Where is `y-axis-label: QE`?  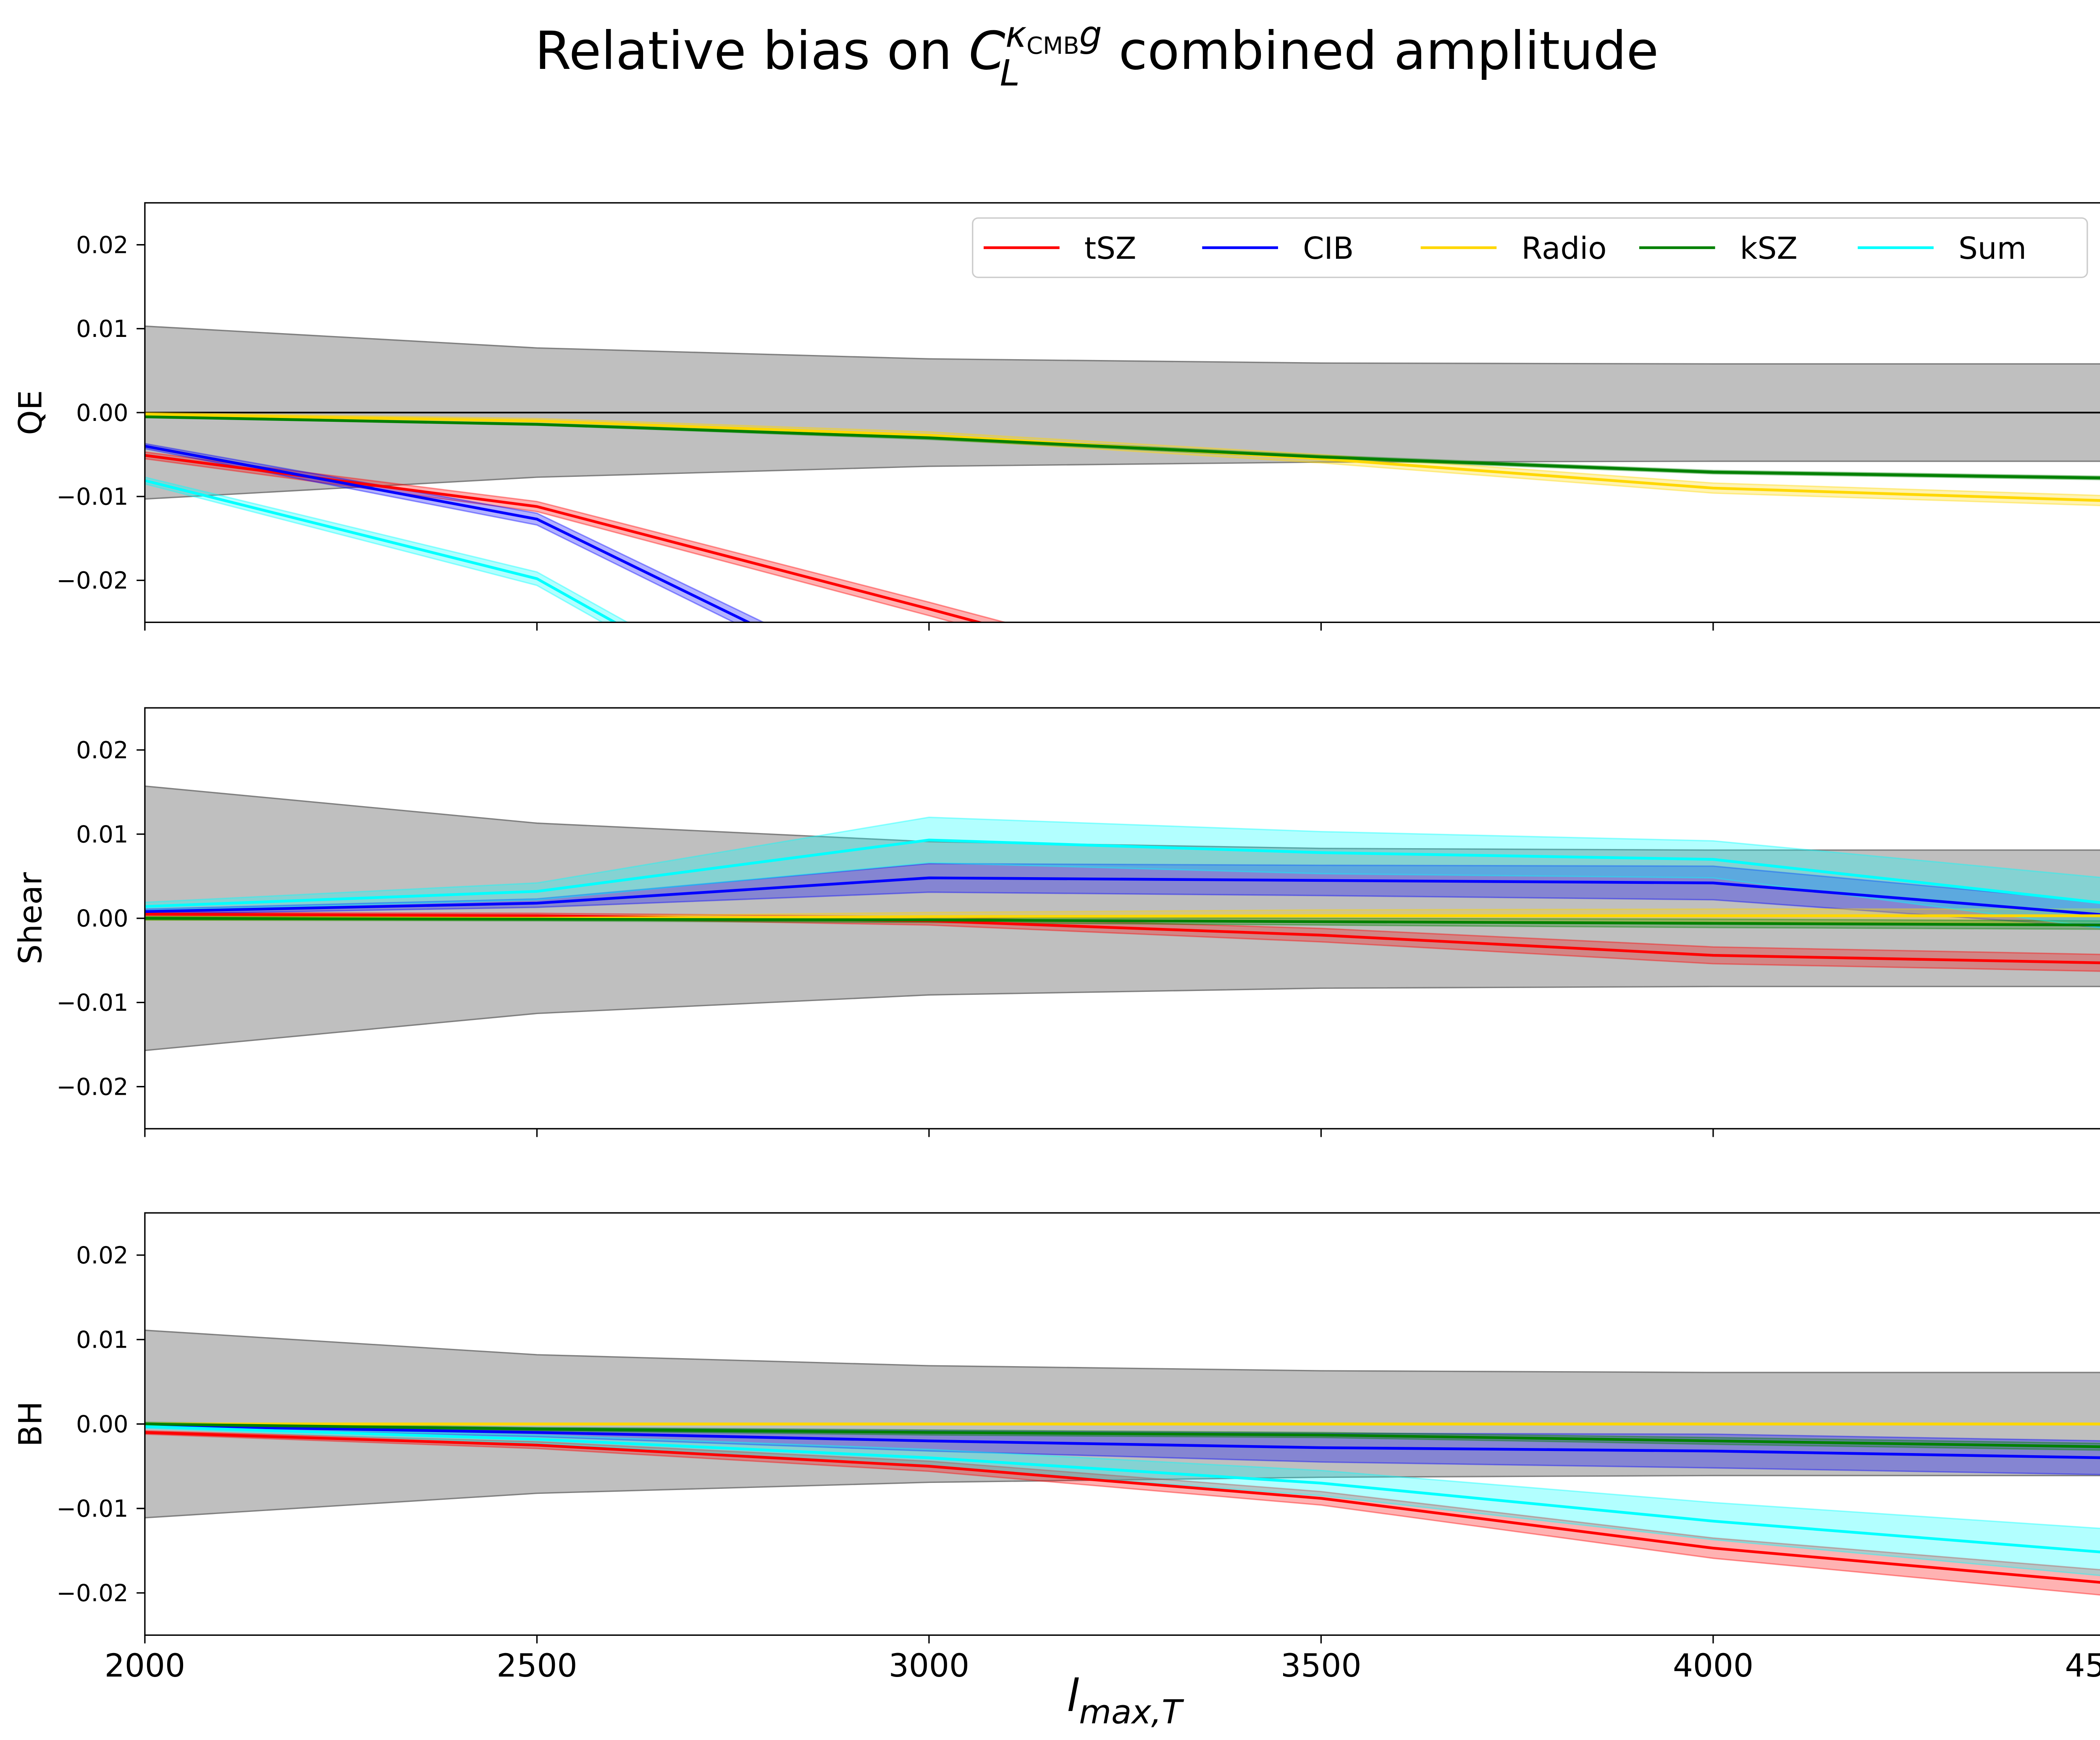
y-axis-label: QE is located at coordinates (30, 412).